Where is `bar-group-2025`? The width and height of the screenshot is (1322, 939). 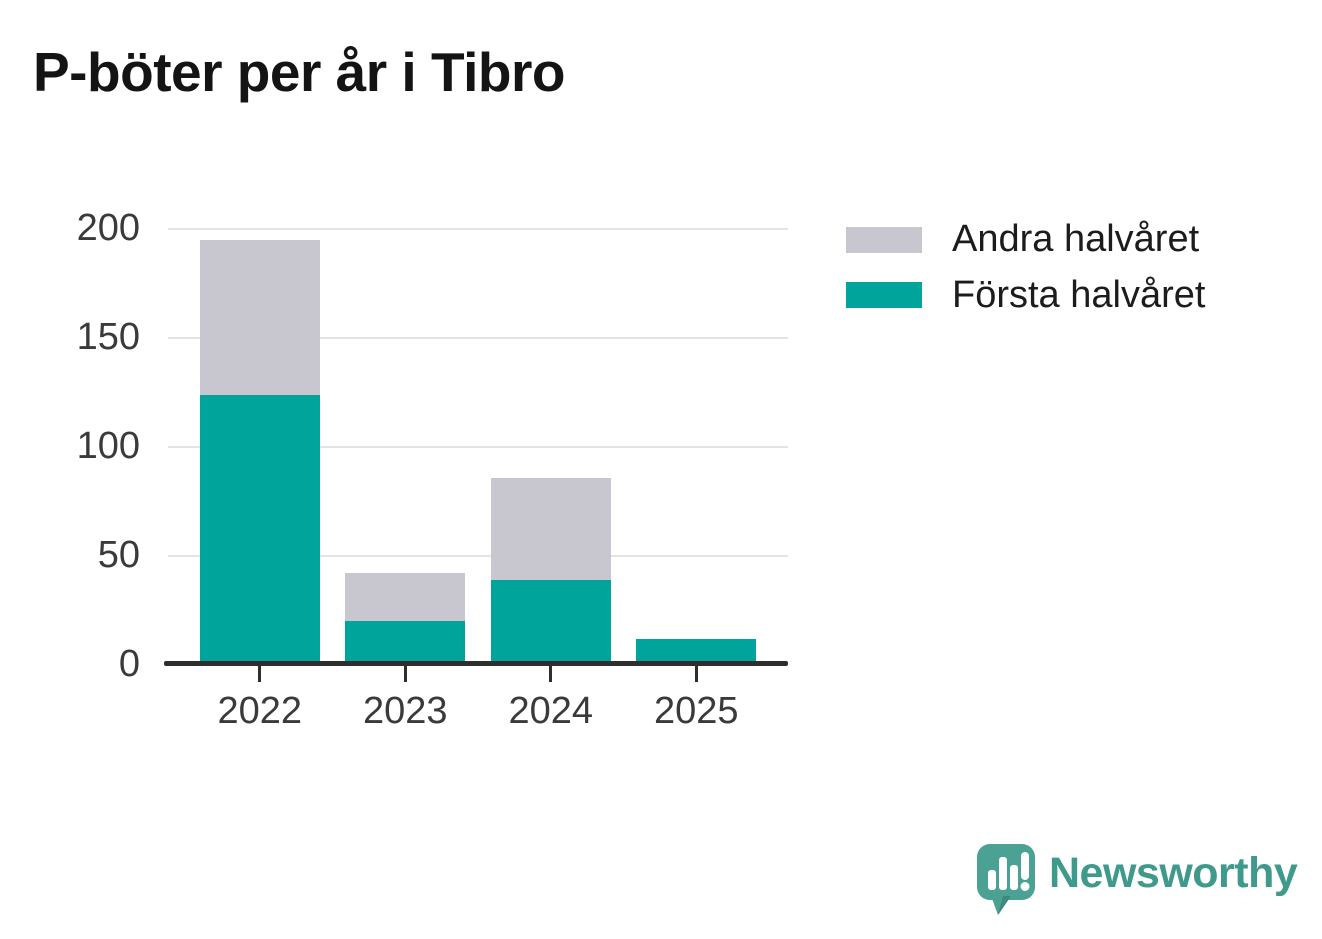
bar-group-2025 is located at coordinates (696, 651).